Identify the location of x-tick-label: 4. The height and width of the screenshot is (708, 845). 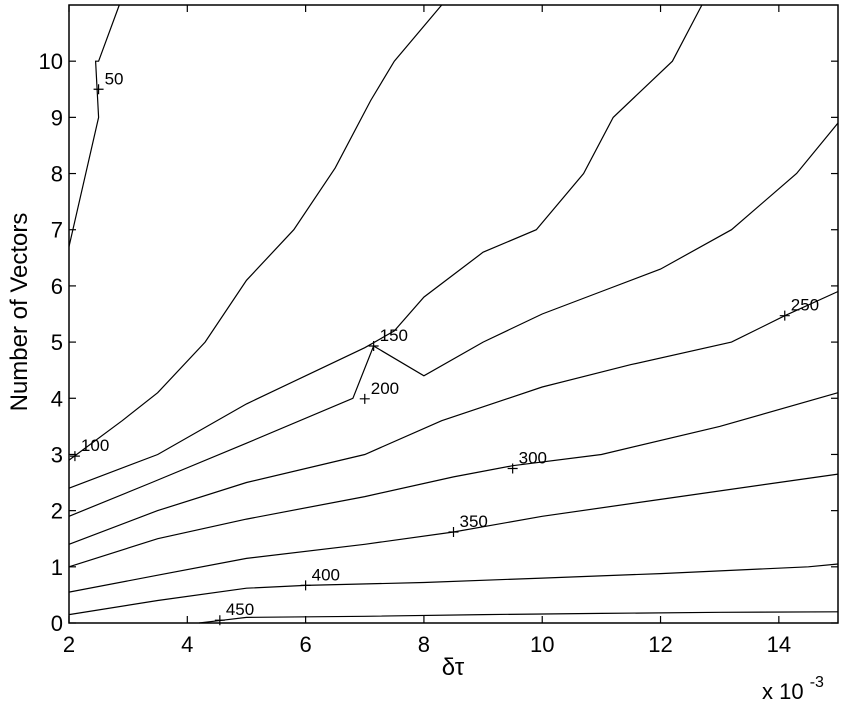
(187, 644).